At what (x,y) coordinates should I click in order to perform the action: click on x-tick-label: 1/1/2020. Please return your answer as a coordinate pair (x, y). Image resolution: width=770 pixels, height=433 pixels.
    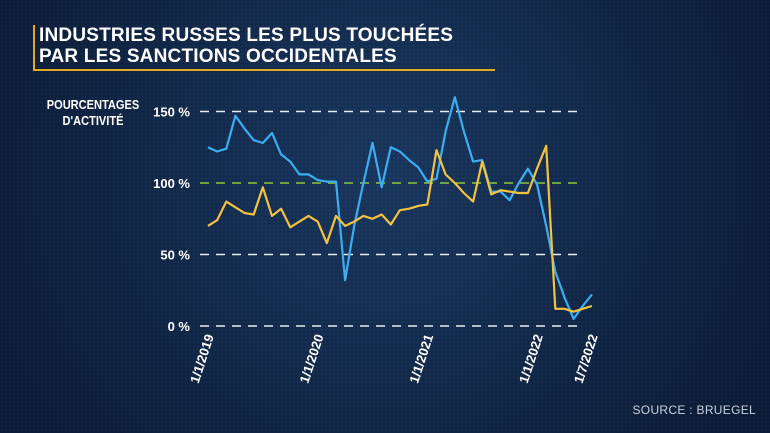
    Looking at the image, I should click on (312, 358).